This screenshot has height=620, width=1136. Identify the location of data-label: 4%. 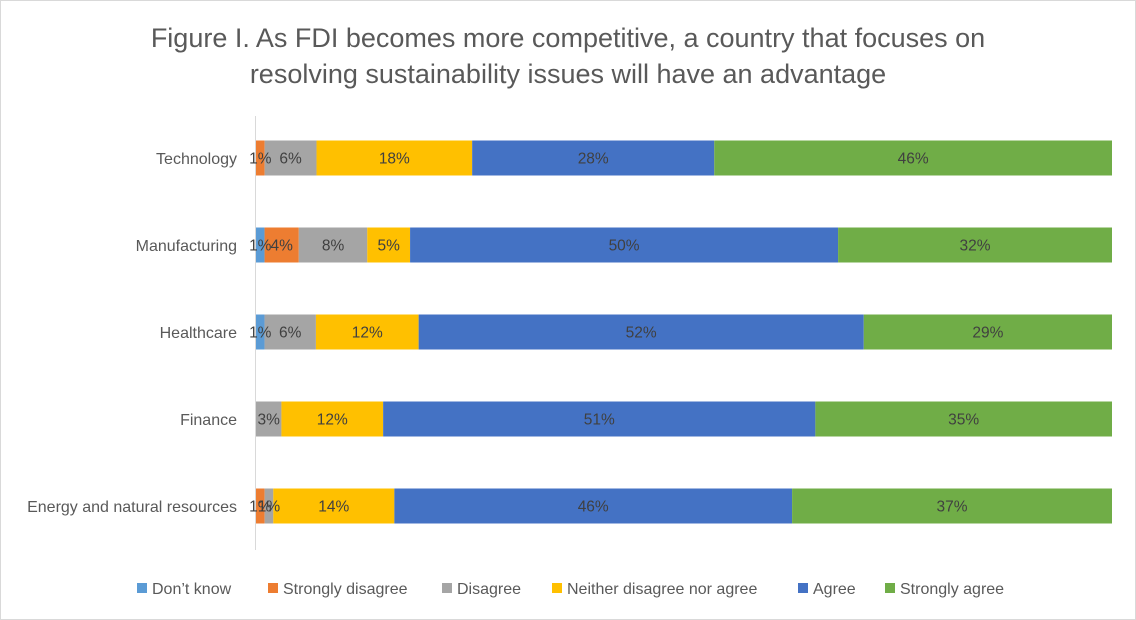
(281, 246).